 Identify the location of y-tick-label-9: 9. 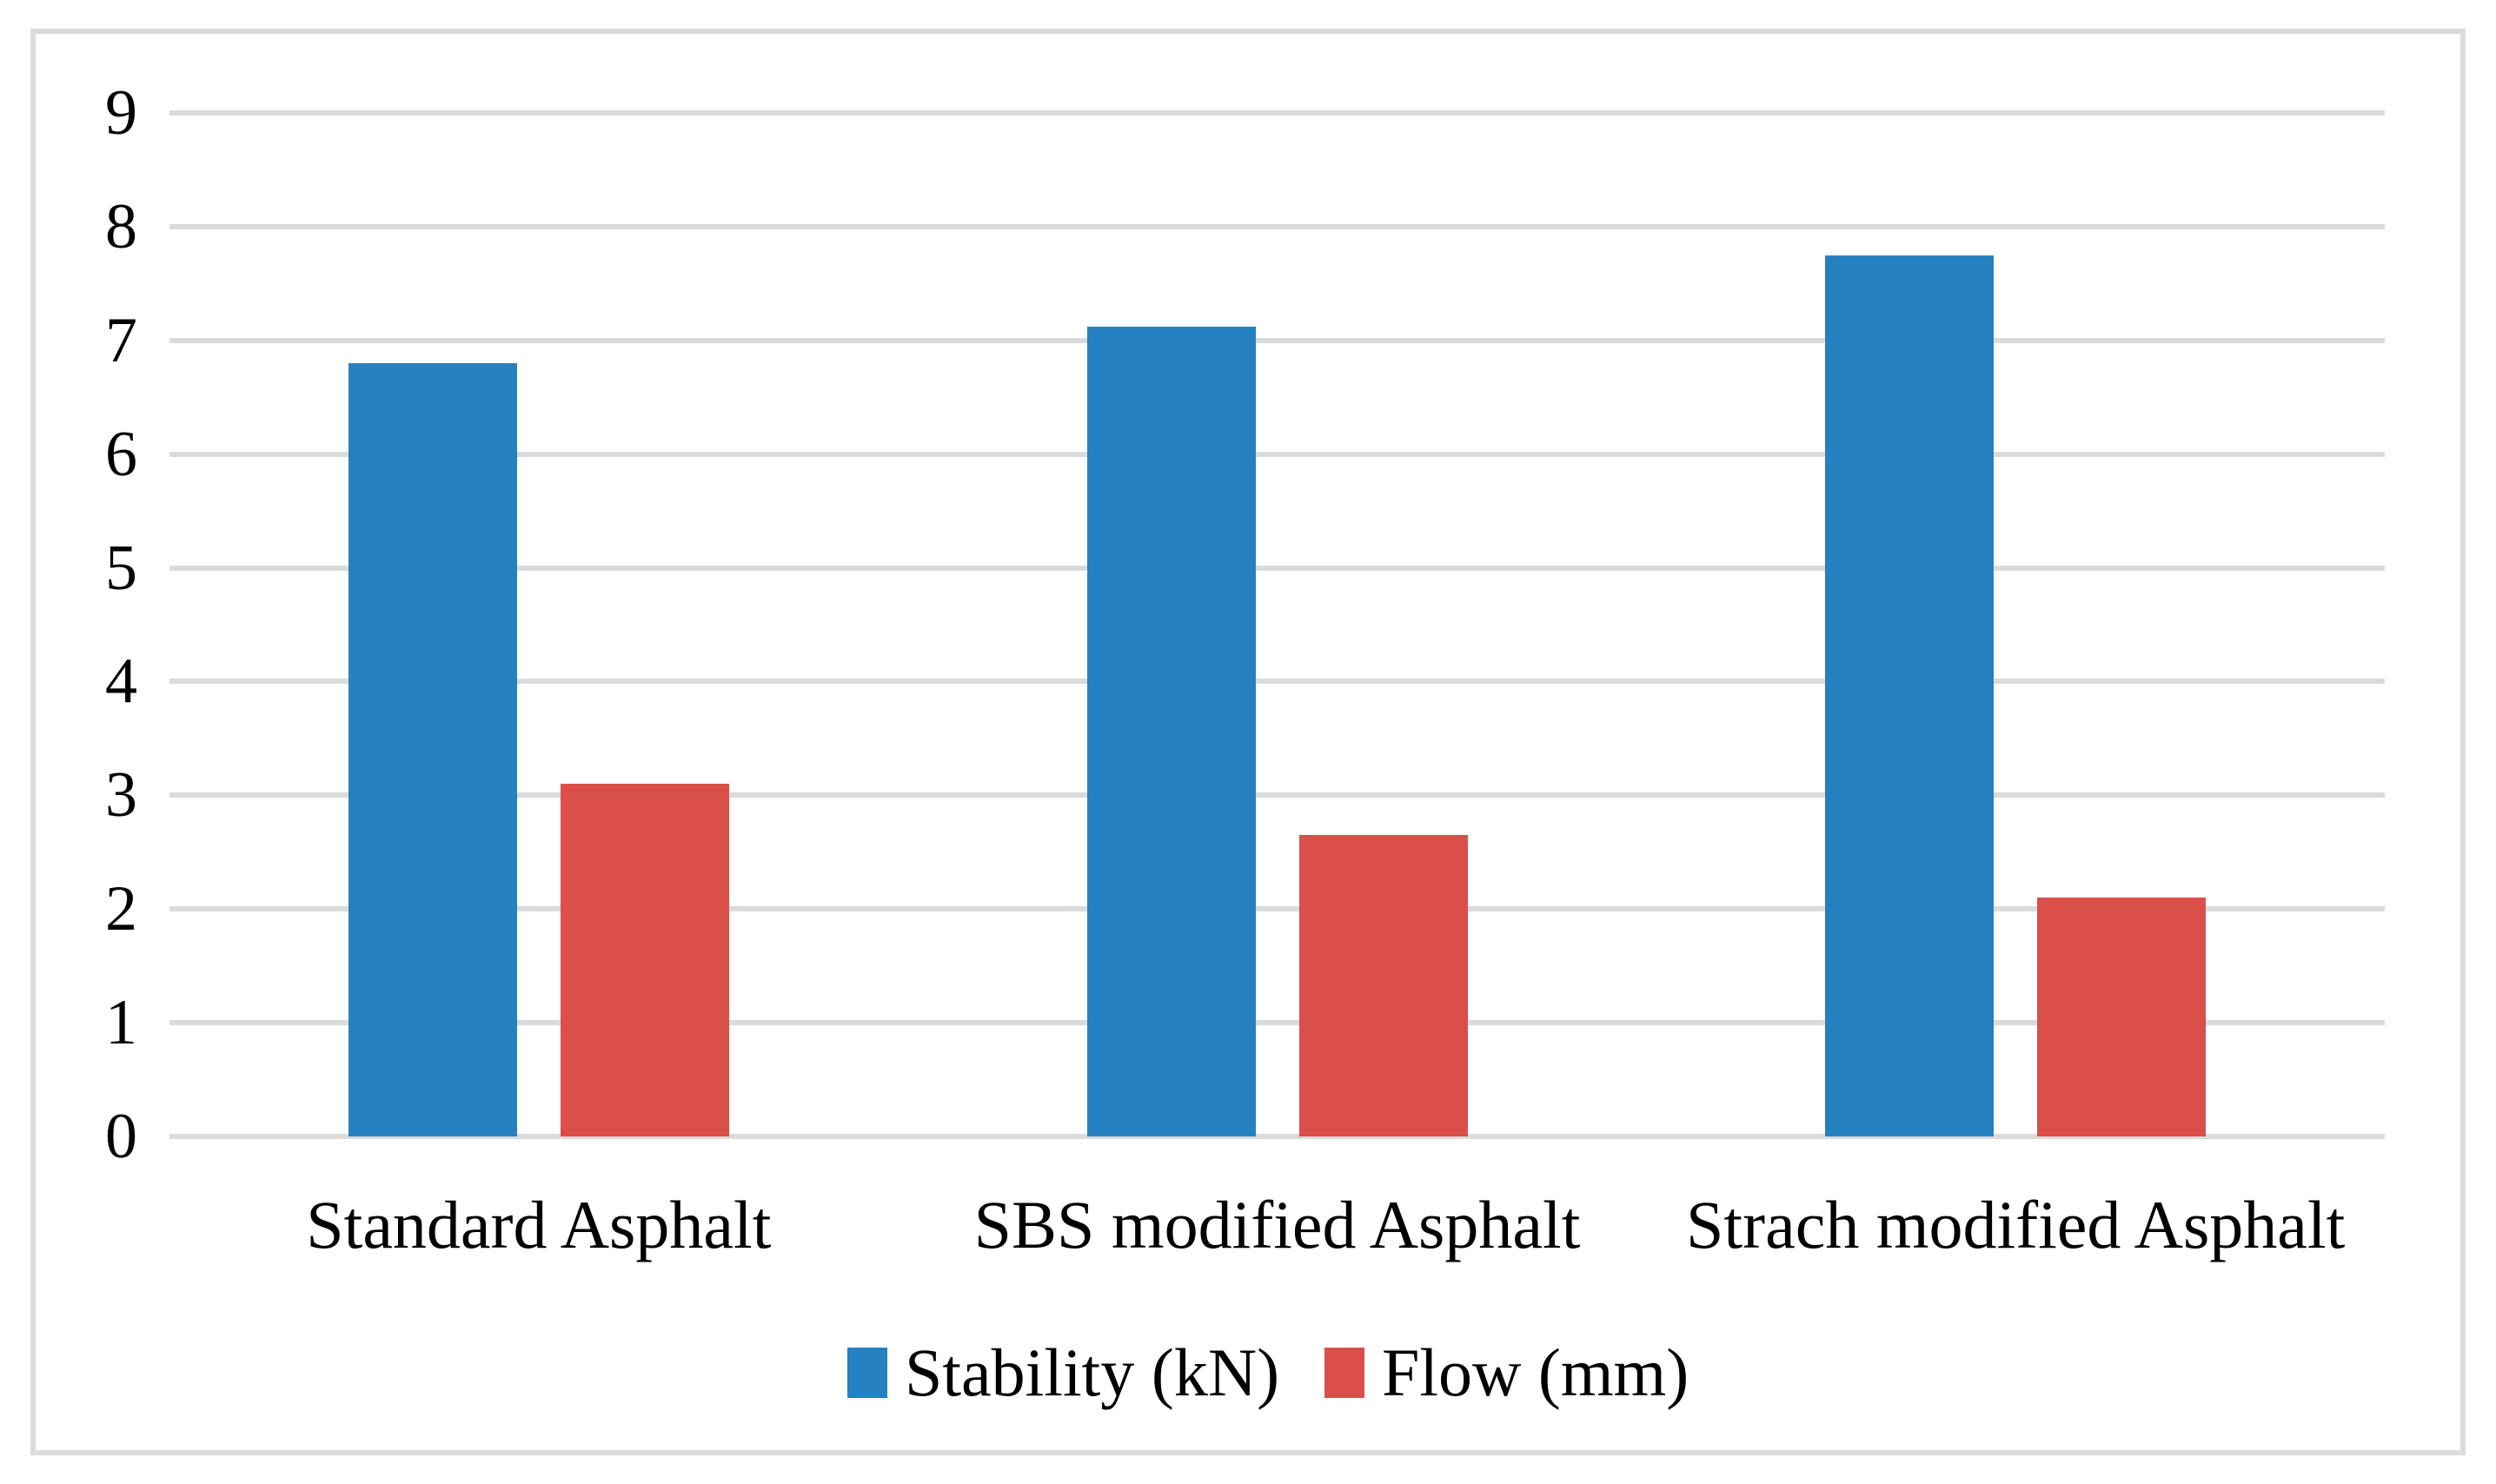
(121, 113).